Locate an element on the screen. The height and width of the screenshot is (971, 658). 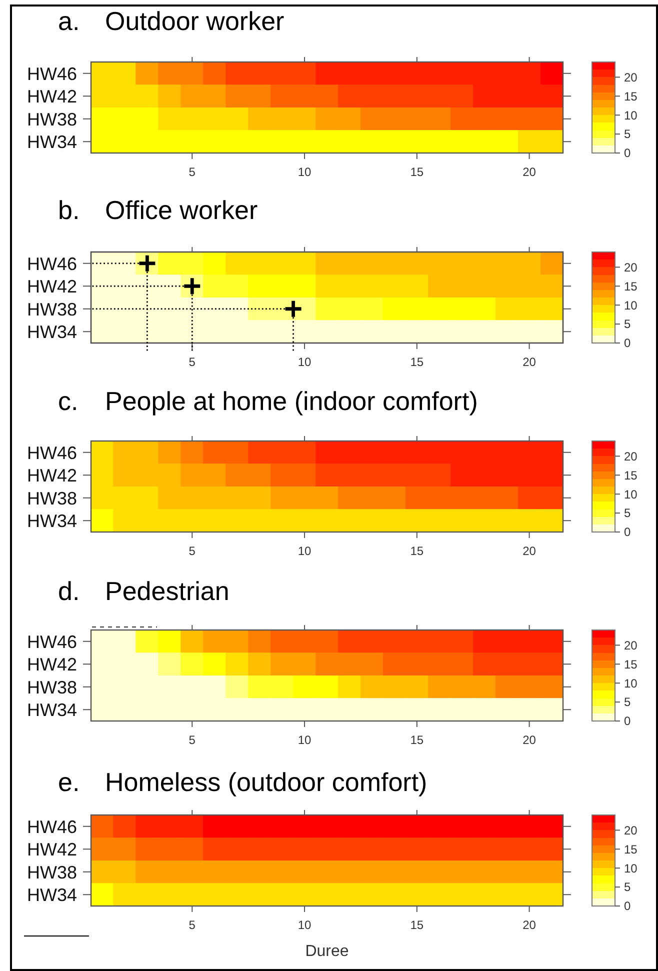
chart-title: e. Homeless (outdoor comfort) is located at coordinates (243, 782).